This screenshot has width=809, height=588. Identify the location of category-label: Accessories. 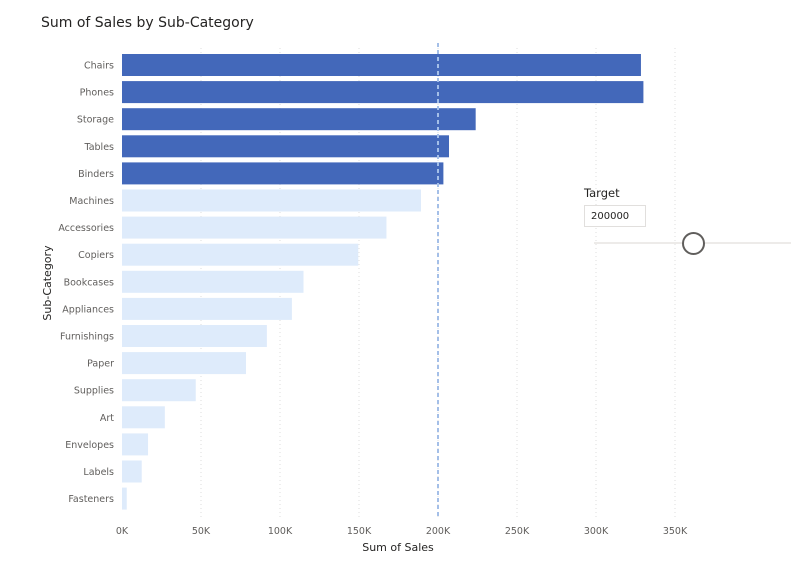
(86, 228).